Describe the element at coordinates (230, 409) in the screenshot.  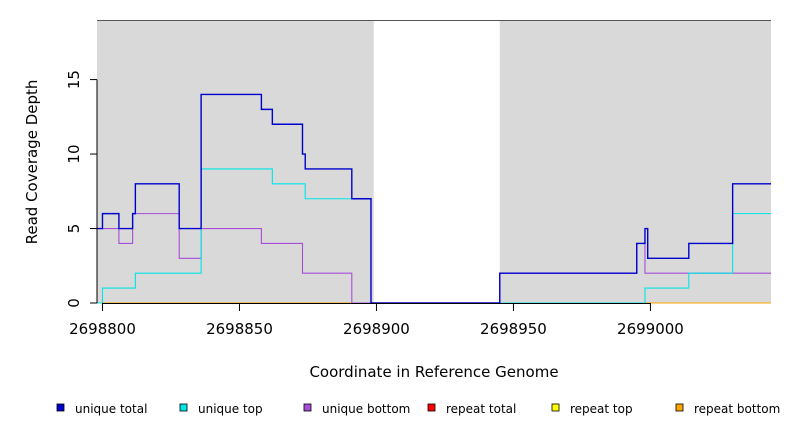
I see `legend-label-unique-top: unique top` at that location.